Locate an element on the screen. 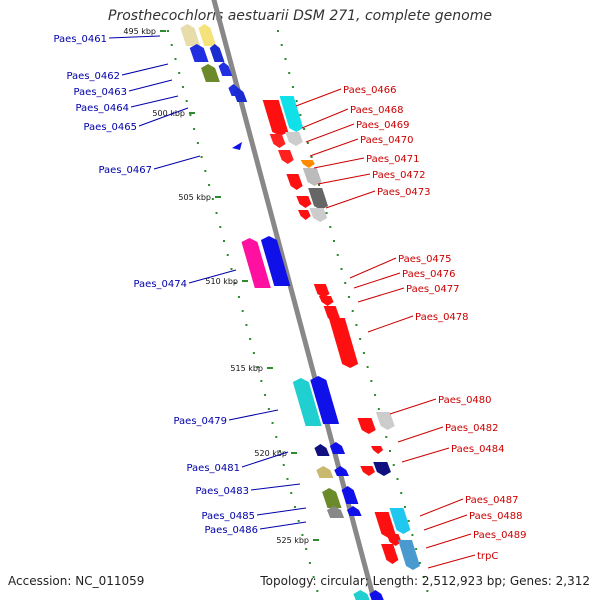 The image size is (600, 600). gene-label-right: trpC is located at coordinates (487, 556).